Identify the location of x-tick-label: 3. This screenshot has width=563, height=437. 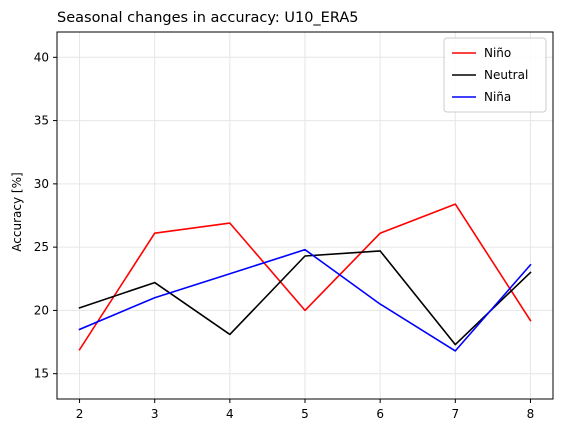
(155, 414).